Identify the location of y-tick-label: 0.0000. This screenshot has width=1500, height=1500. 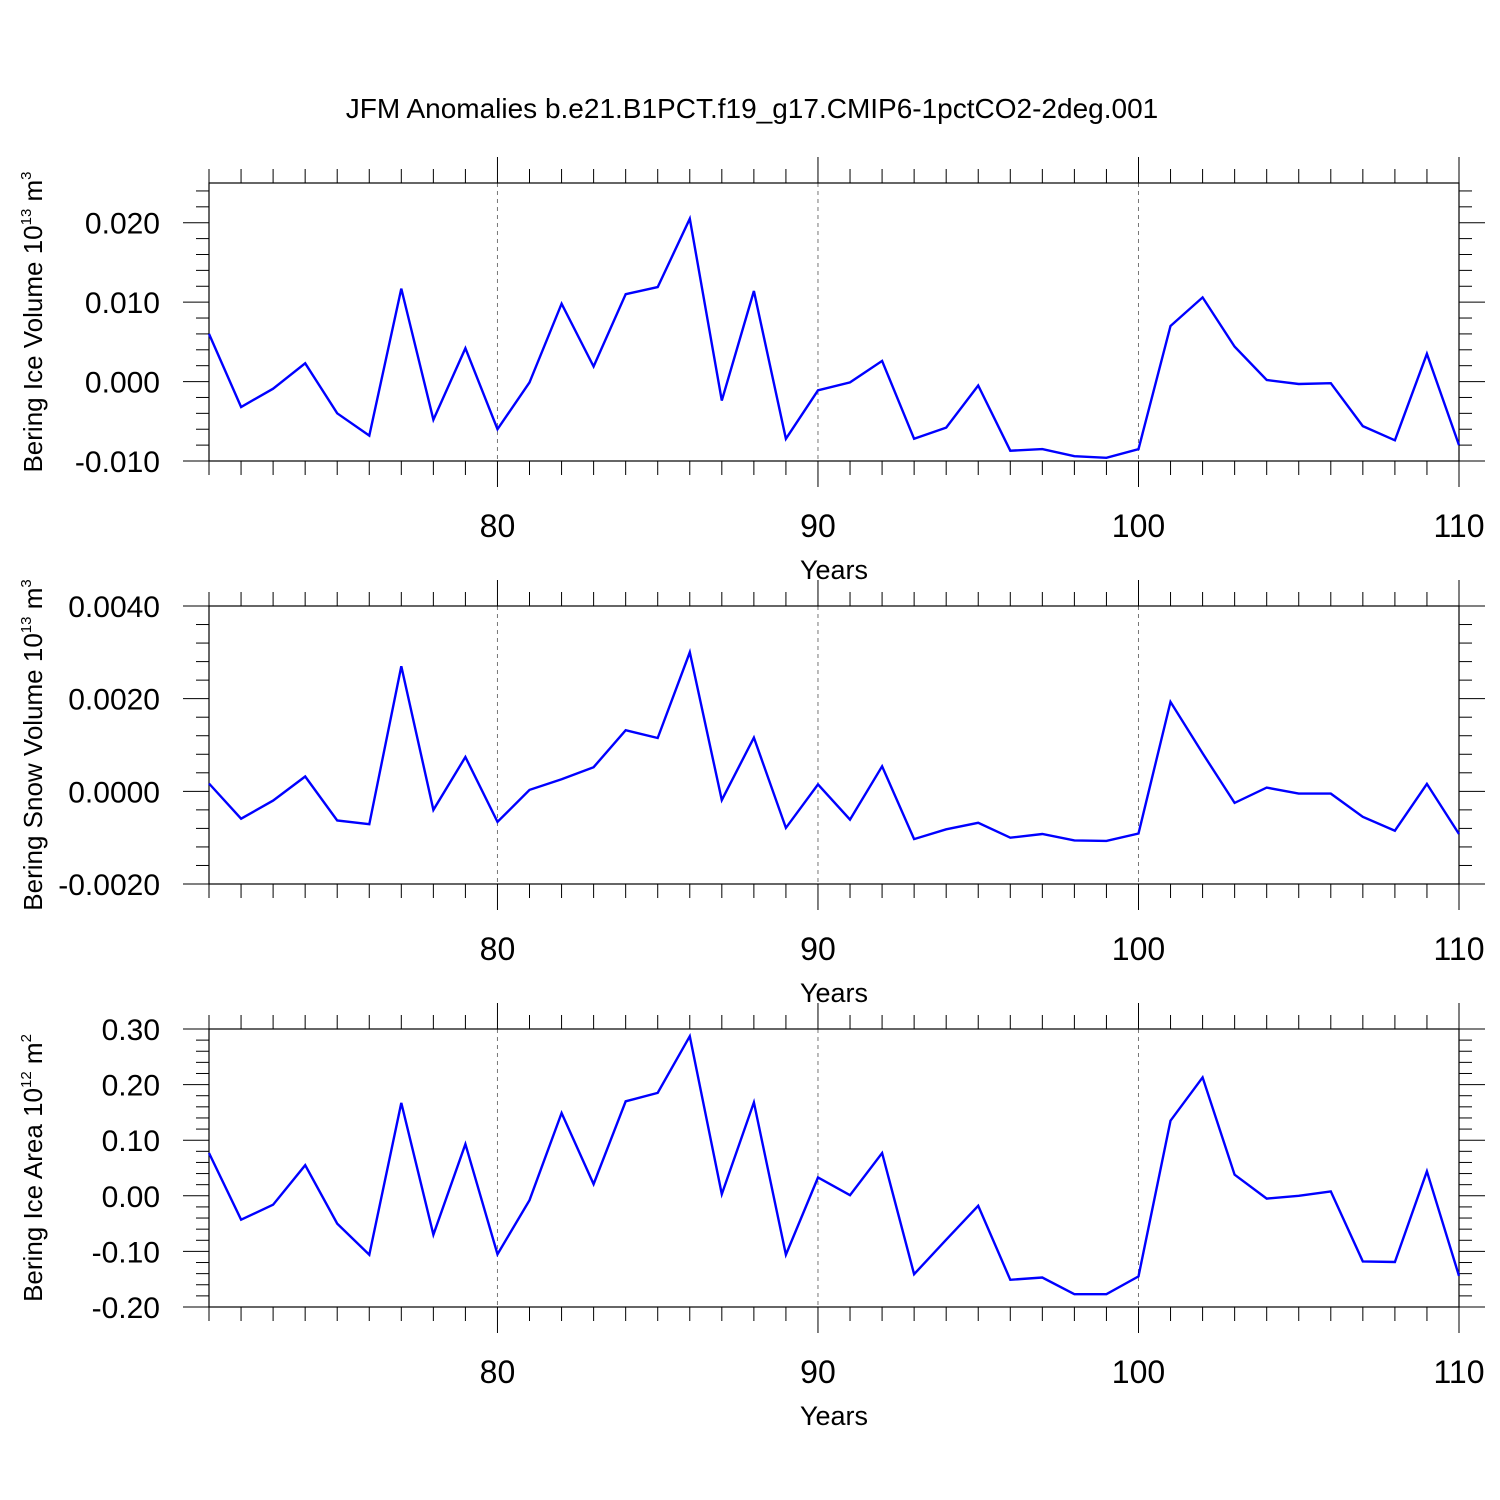
(114, 792).